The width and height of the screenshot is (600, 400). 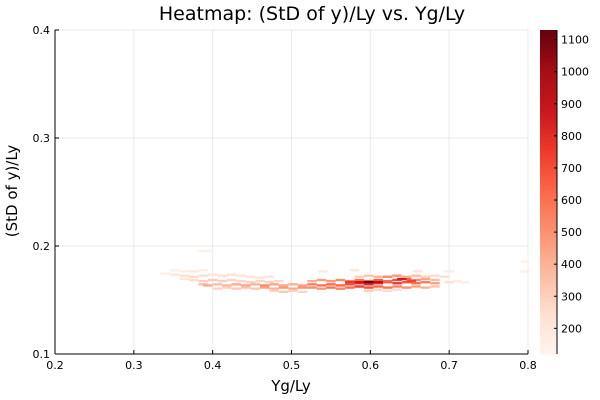 I want to click on colorbar-tick-label: 1000, so click(x=575, y=72).